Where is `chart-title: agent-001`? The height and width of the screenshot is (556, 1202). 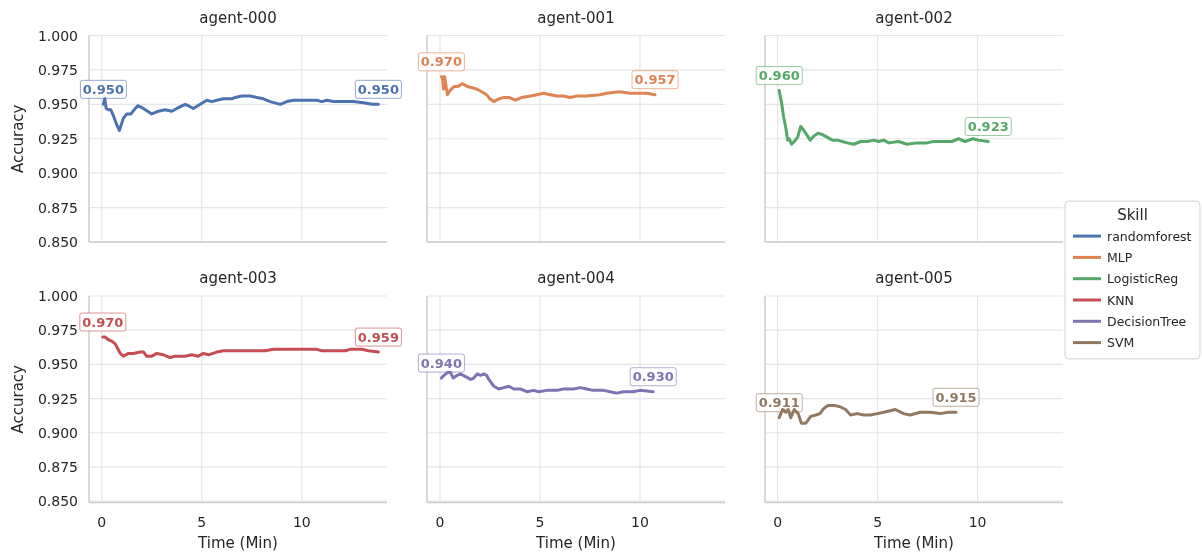 chart-title: agent-001 is located at coordinates (576, 17).